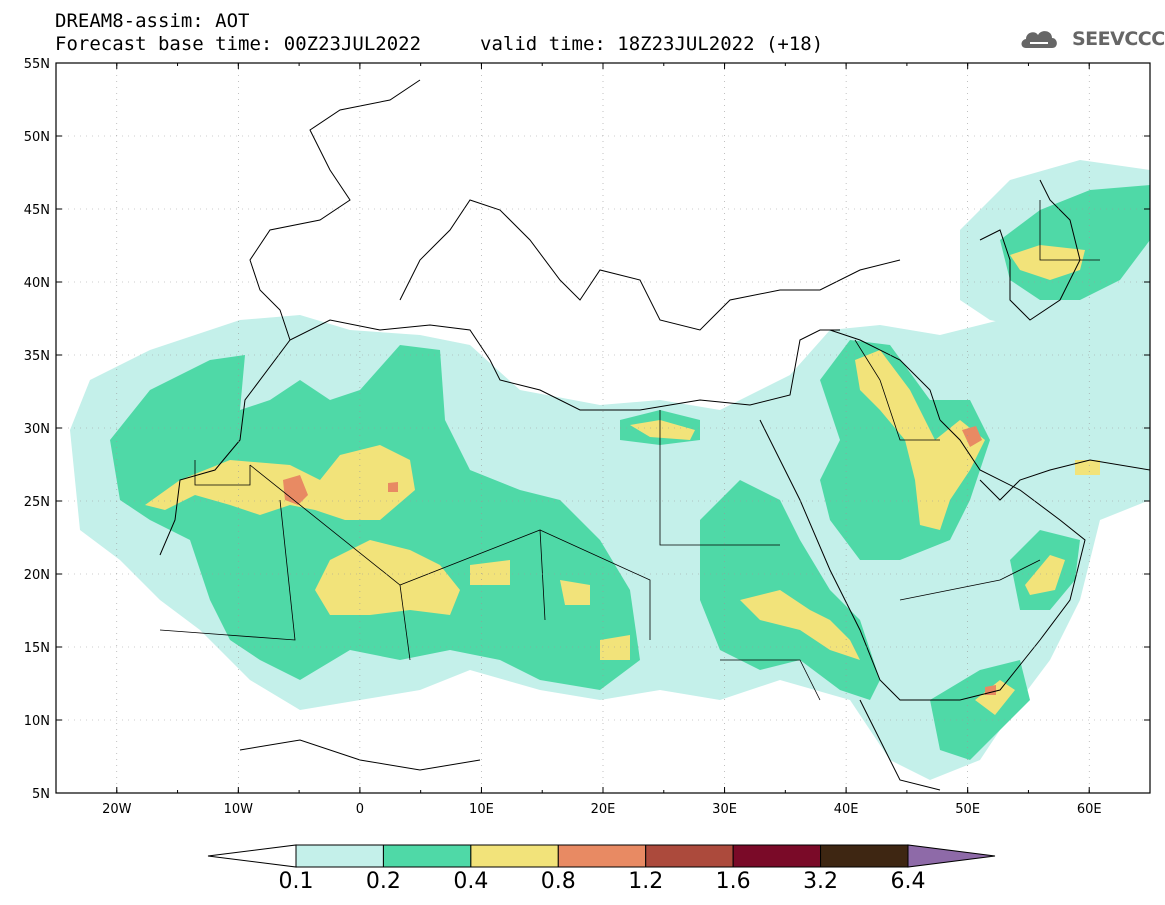  I want to click on lat-label: 45N, so click(37, 210).